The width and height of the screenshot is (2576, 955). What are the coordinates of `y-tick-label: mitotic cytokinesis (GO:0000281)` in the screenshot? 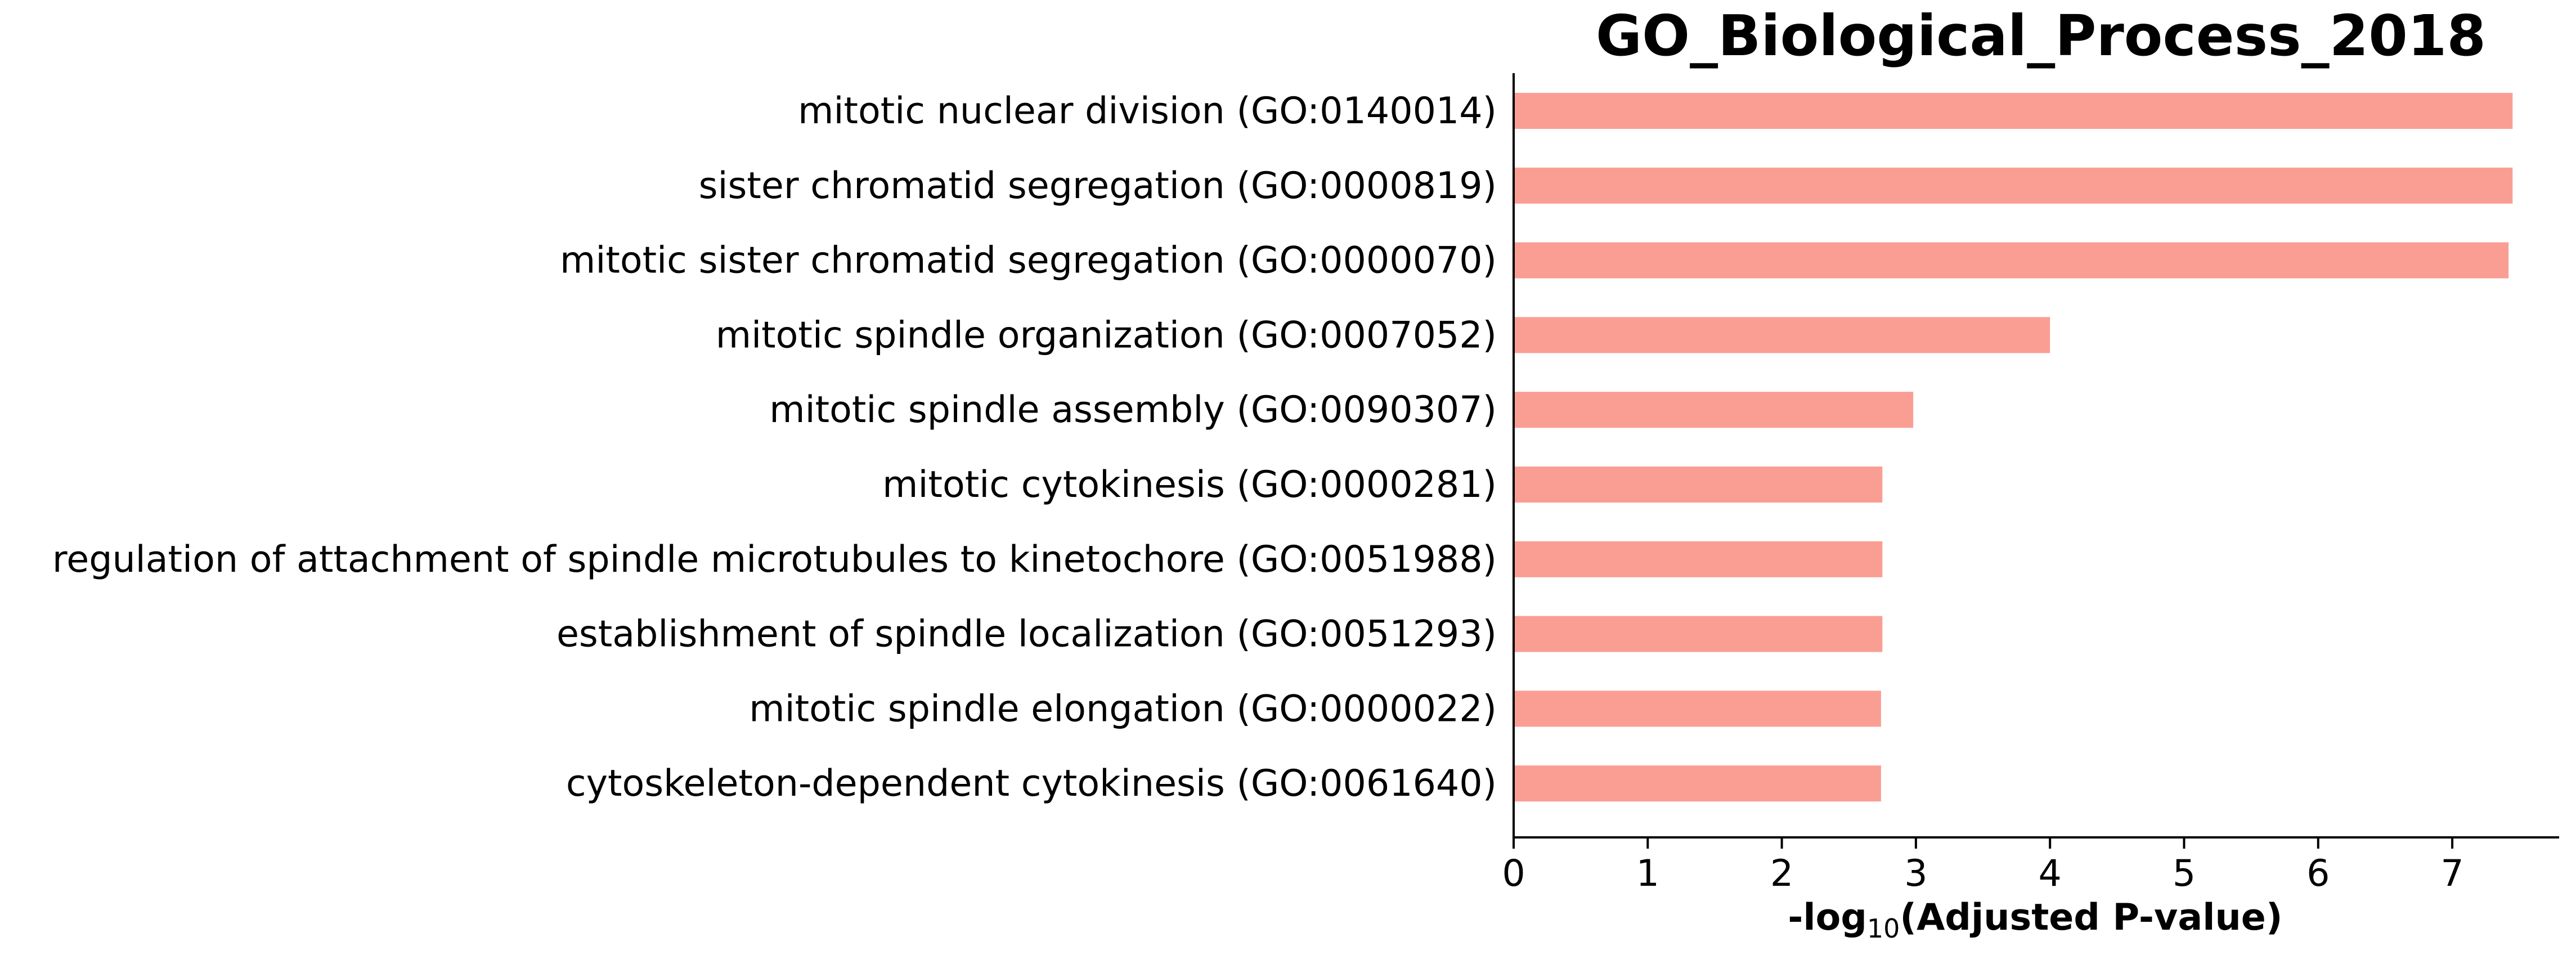 It's located at (1189, 485).